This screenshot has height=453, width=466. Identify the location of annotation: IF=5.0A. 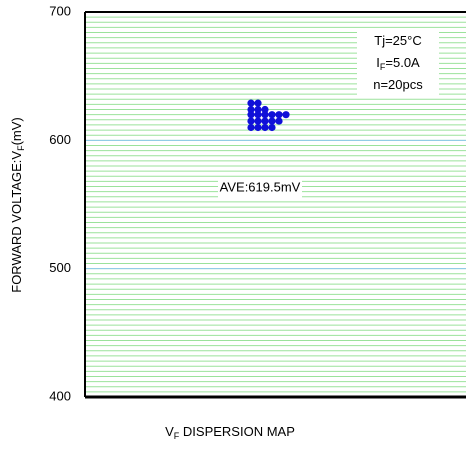
(398, 63).